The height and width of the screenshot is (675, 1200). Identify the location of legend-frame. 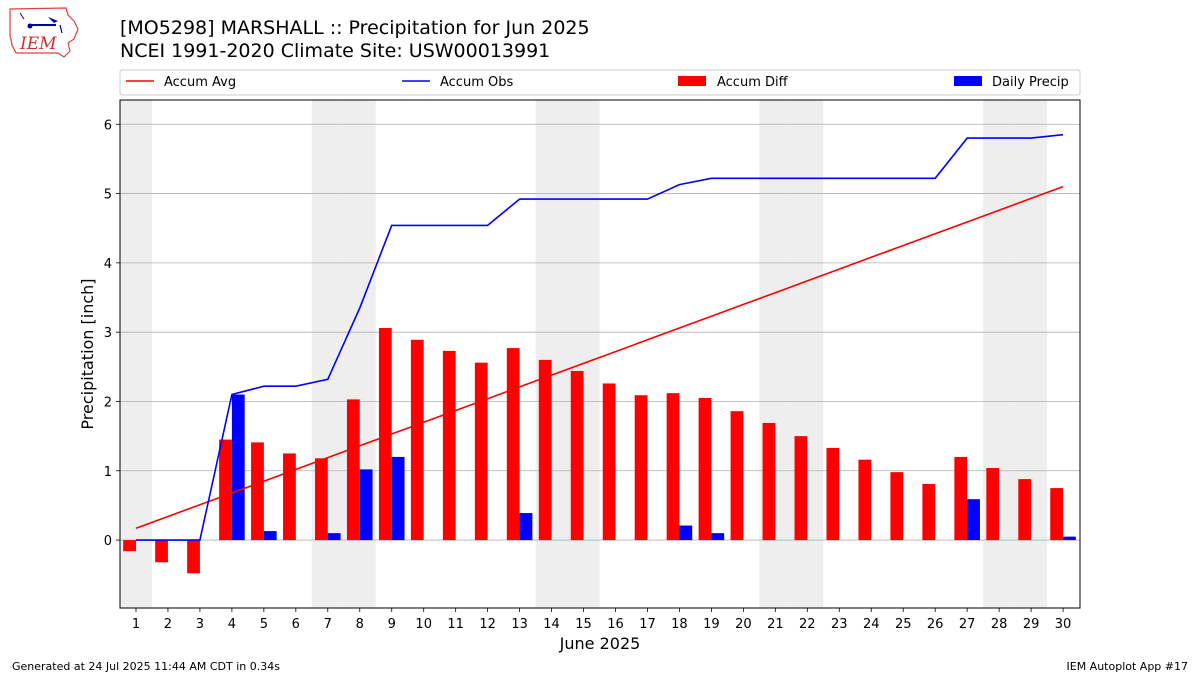
(600, 82).